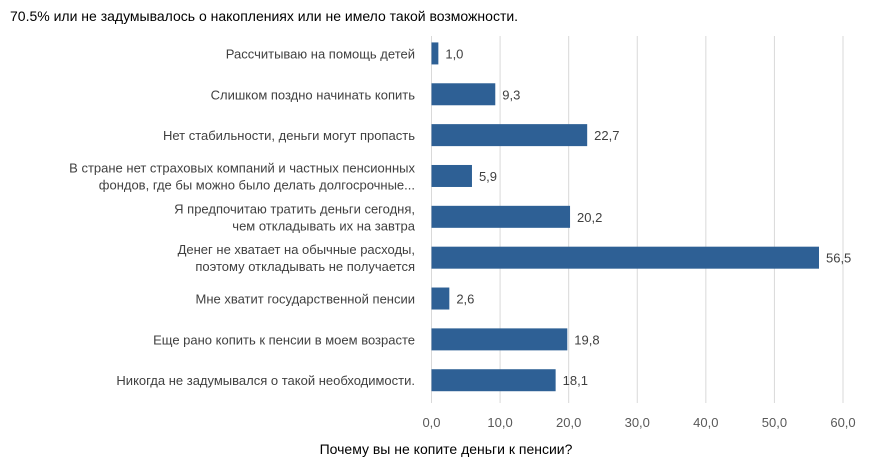  I want to click on data-label-2: 22,7, so click(606, 135).